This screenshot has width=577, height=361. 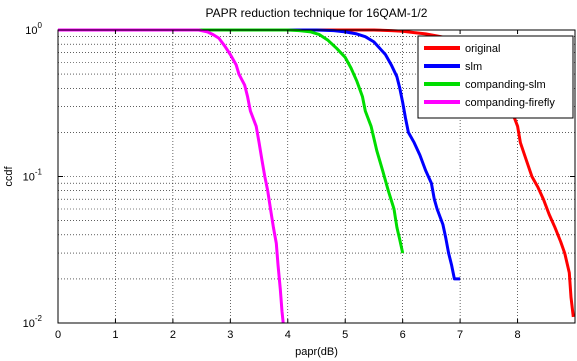 What do you see at coordinates (33, 322) in the screenshot?
I see `y-tick-label: 10⁻²` at bounding box center [33, 322].